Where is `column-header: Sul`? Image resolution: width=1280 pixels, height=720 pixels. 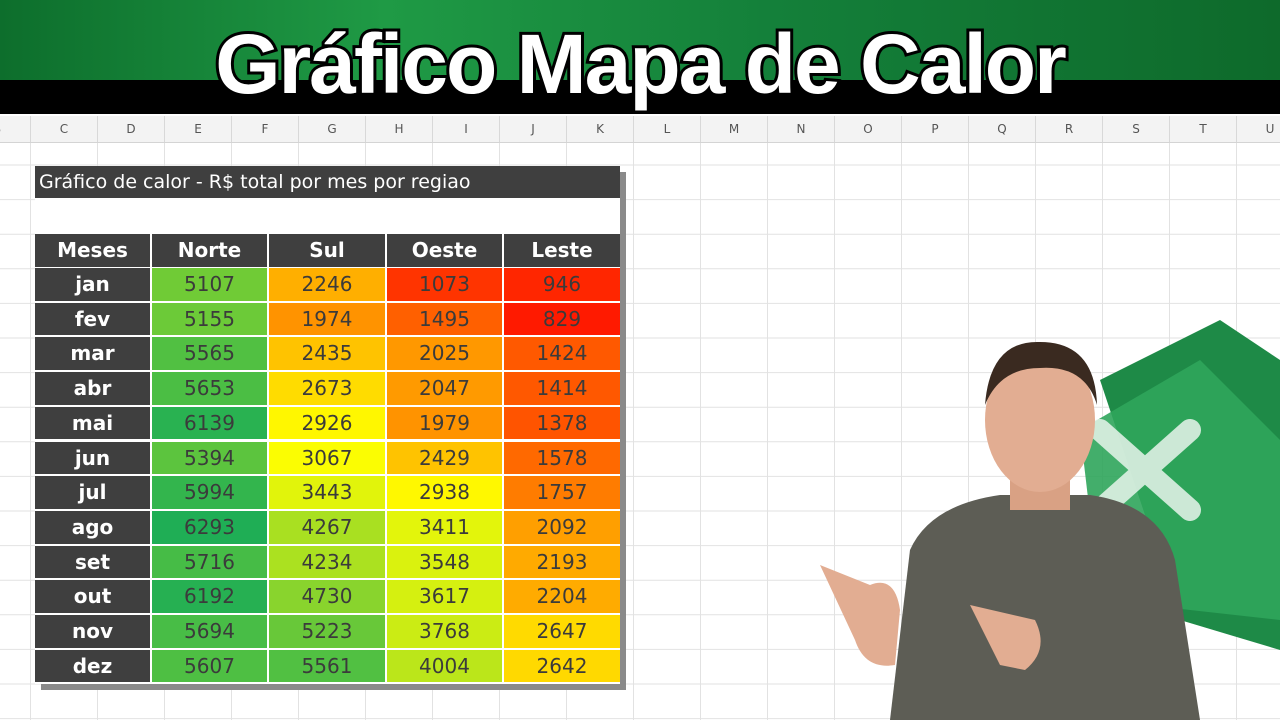
column-header: Sul is located at coordinates (327, 250).